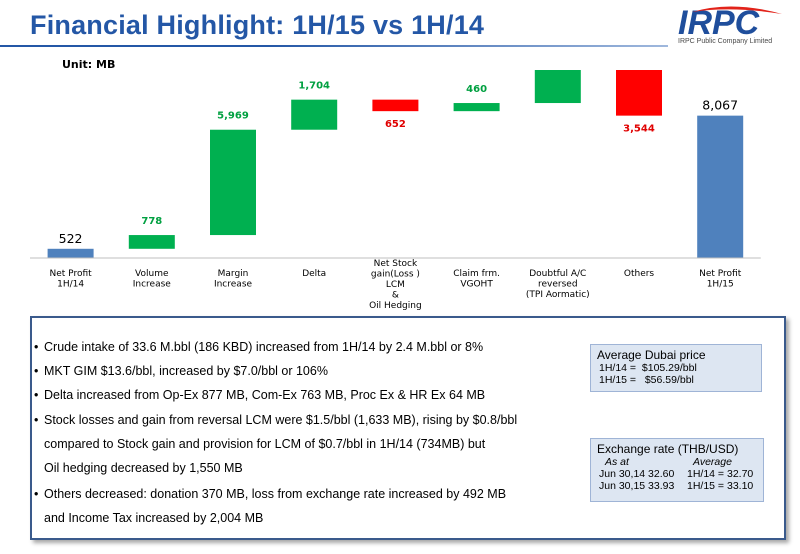 The height and width of the screenshot is (554, 800). What do you see at coordinates (151, 221) in the screenshot?
I see `value-label-1: 778` at bounding box center [151, 221].